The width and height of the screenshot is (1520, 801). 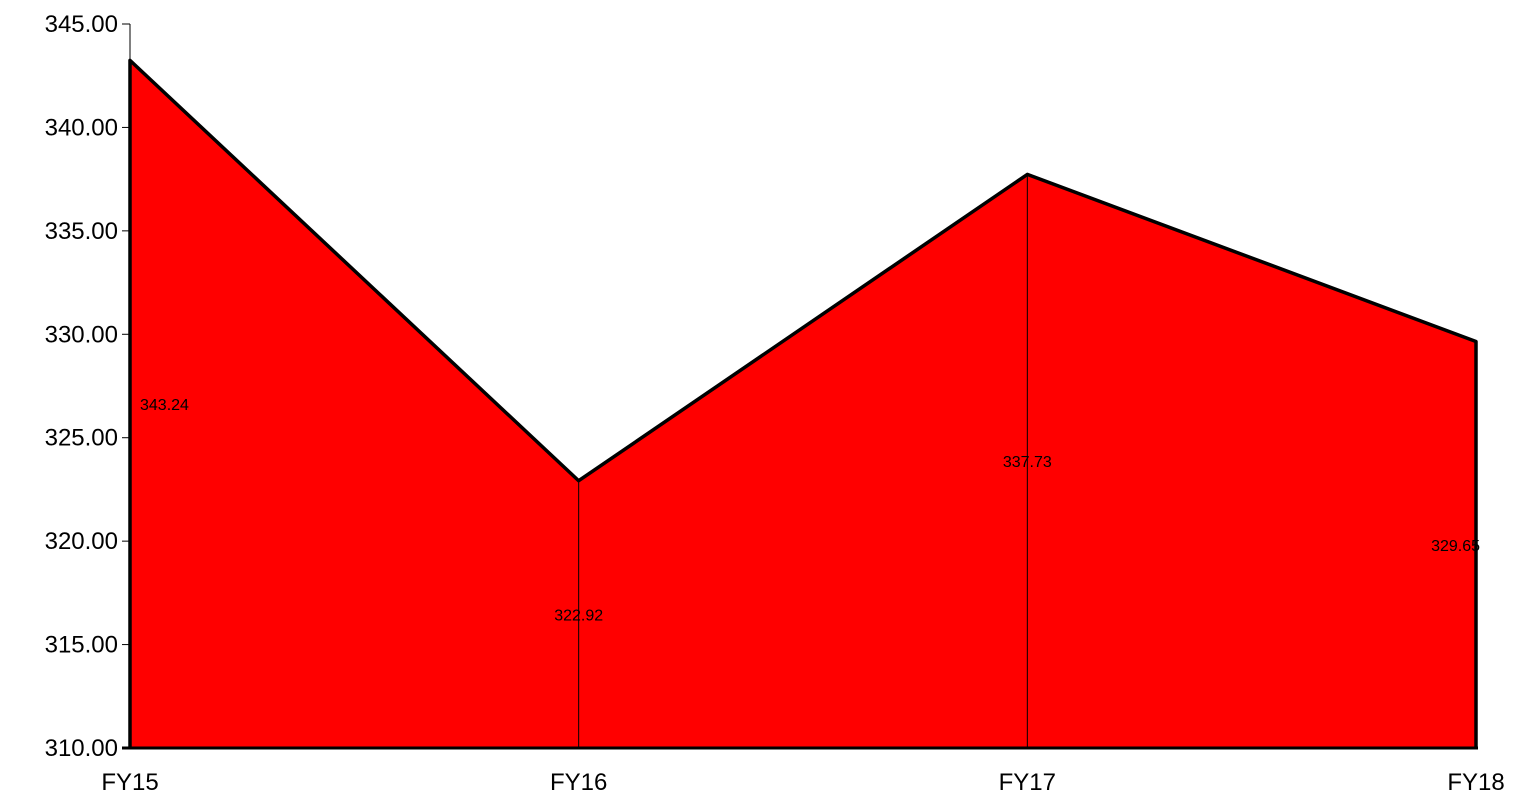 I want to click on data-label: 329.65, so click(x=1455, y=546).